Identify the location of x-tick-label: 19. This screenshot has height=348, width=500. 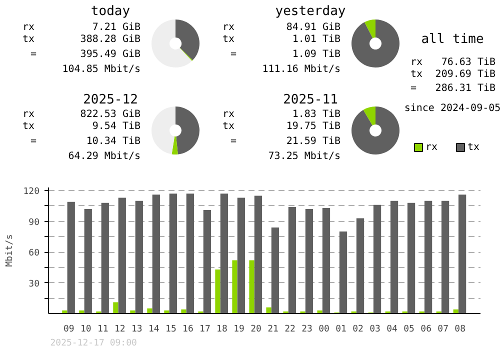
(239, 329).